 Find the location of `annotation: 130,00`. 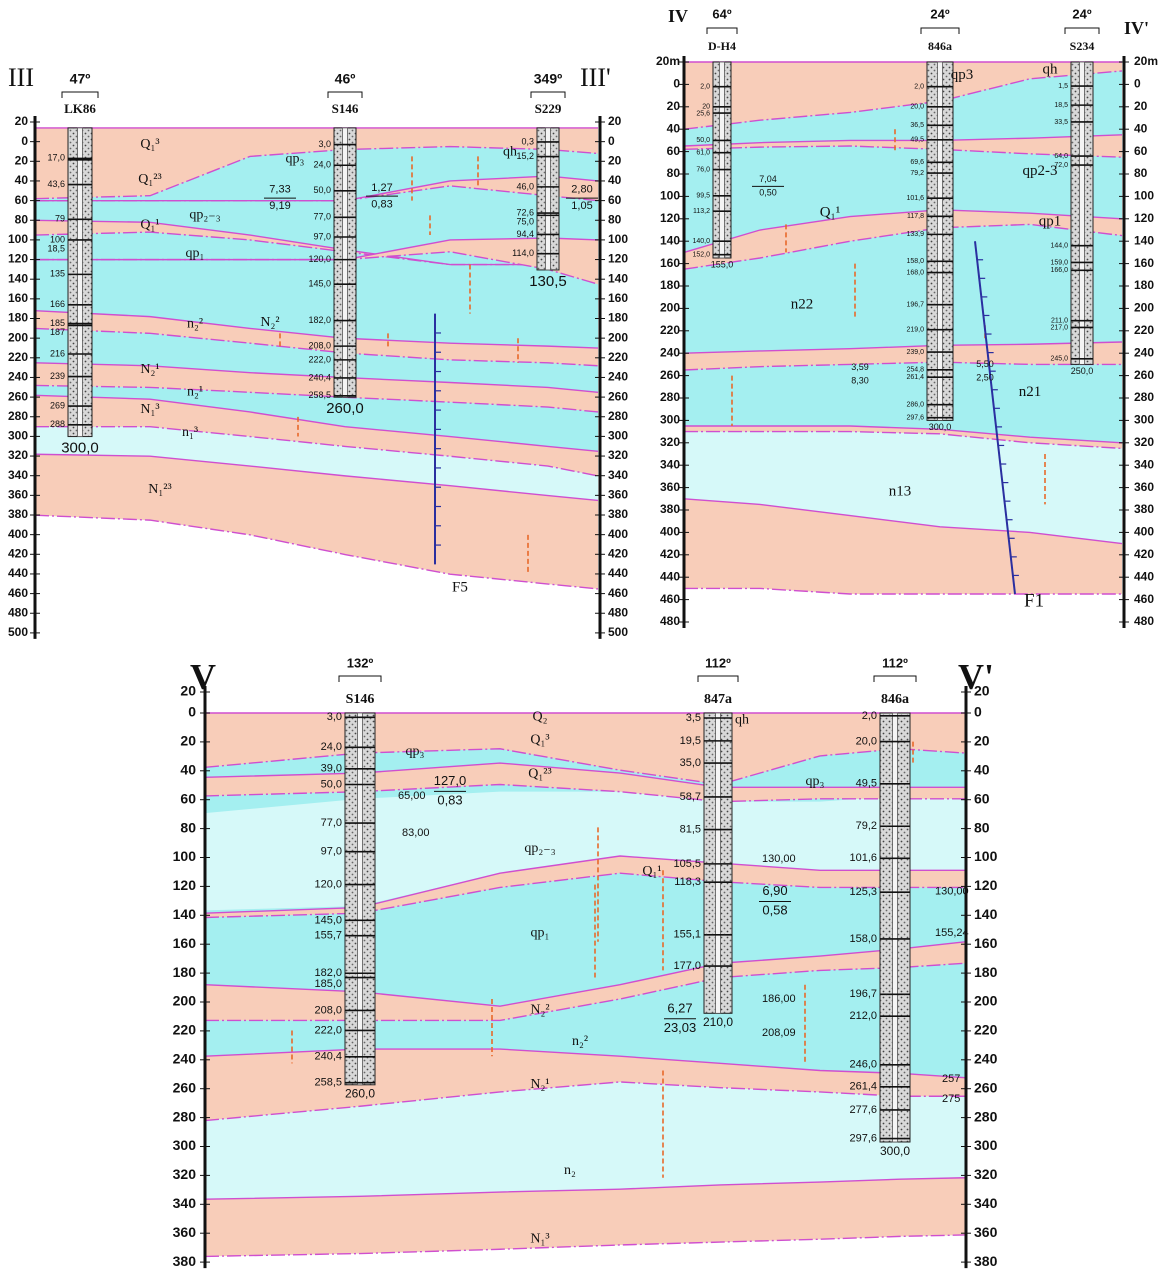

annotation: 130,00 is located at coordinates (952, 892).